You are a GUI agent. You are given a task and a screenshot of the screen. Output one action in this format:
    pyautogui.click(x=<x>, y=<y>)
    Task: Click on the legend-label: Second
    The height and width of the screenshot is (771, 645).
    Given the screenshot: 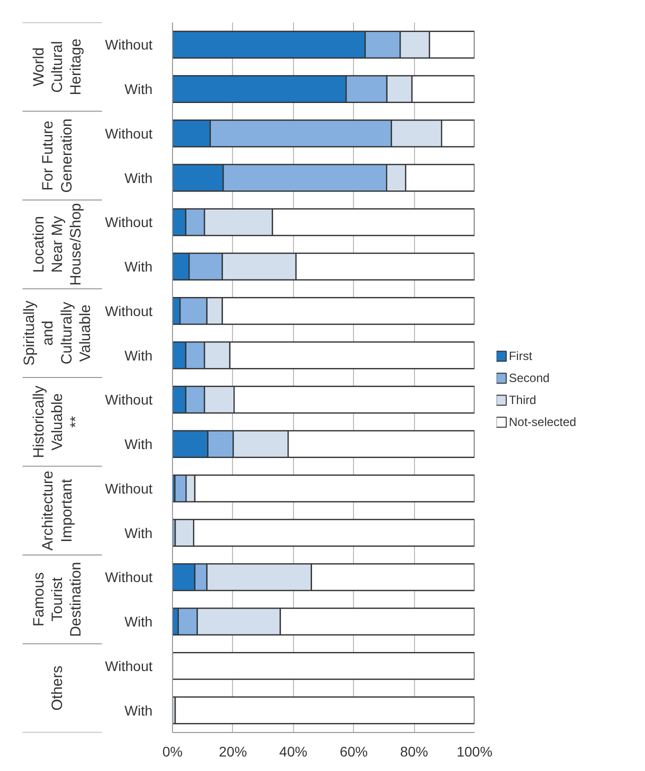 What is the action you would take?
    pyautogui.click(x=529, y=378)
    